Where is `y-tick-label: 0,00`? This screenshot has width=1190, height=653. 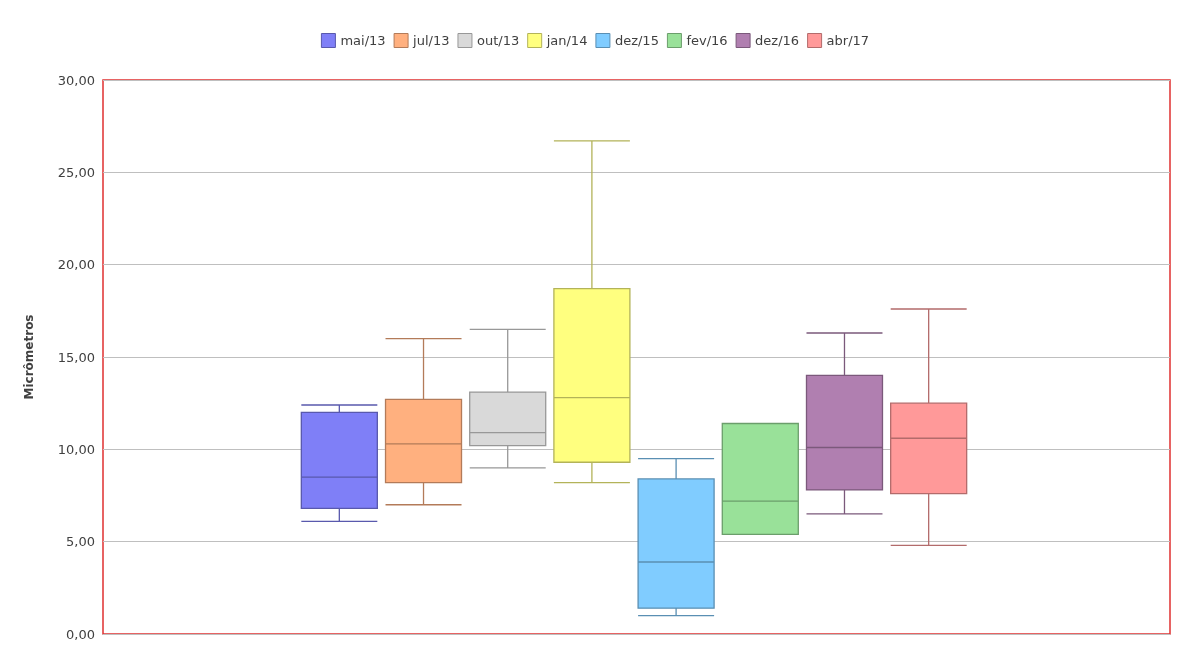
y-tick-label: 0,00 is located at coordinates (80, 634).